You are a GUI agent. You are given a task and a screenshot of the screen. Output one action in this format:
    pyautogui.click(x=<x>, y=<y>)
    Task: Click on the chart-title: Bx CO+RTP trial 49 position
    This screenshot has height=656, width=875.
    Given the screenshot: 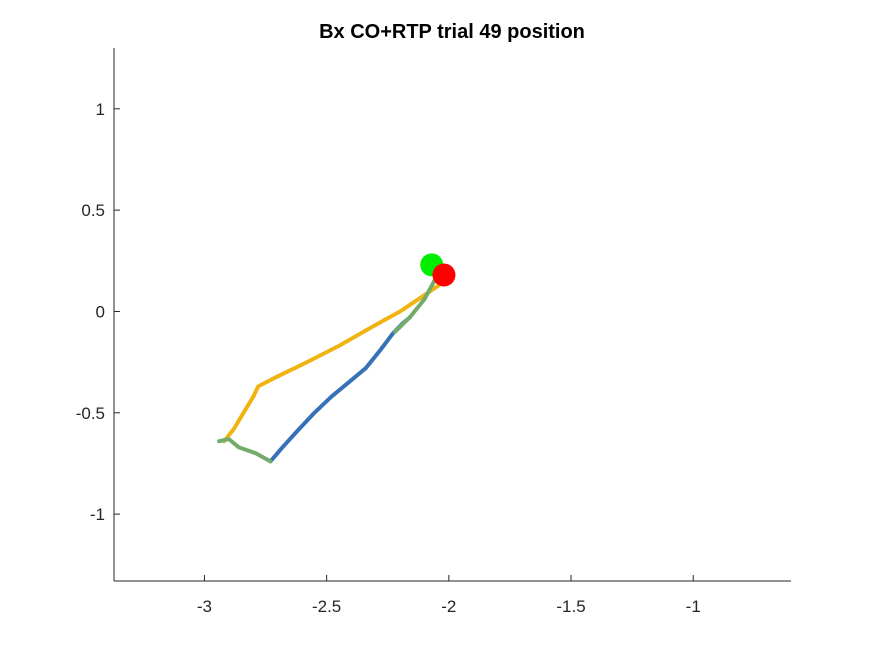 What is the action you would take?
    pyautogui.click(x=452, y=32)
    